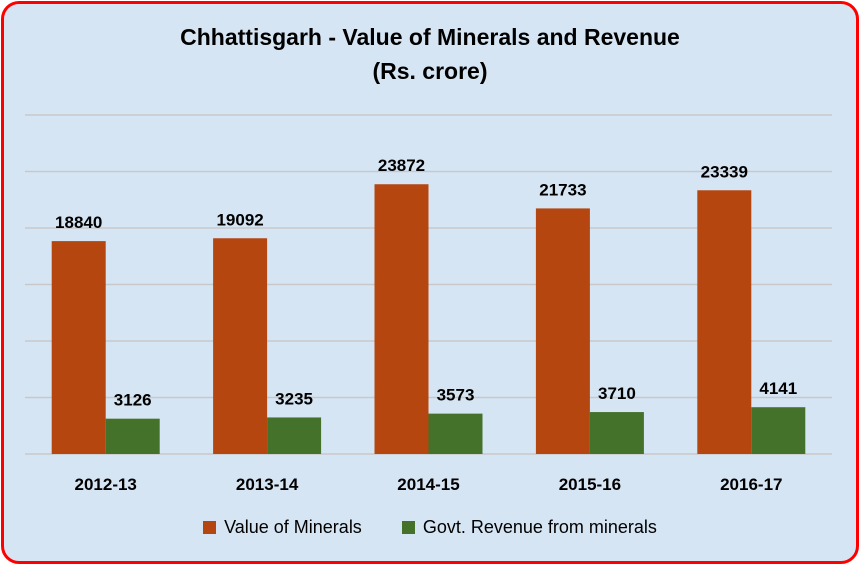  Describe the element at coordinates (293, 527) in the screenshot. I see `legend-label-minerals: Value of Minerals` at that location.